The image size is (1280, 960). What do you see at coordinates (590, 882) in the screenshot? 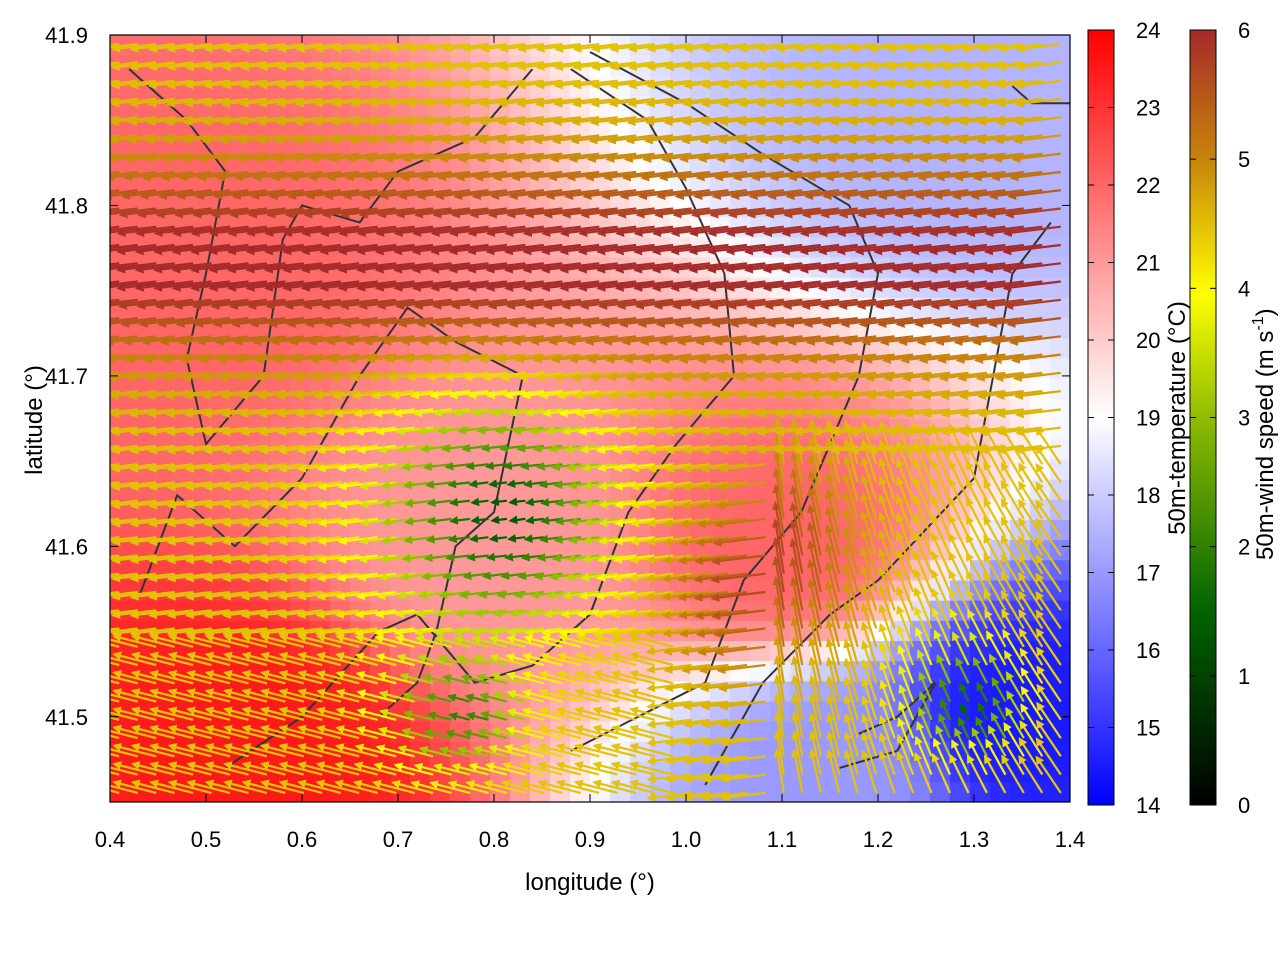
I see `x-axis-label: longitude (°)` at bounding box center [590, 882].